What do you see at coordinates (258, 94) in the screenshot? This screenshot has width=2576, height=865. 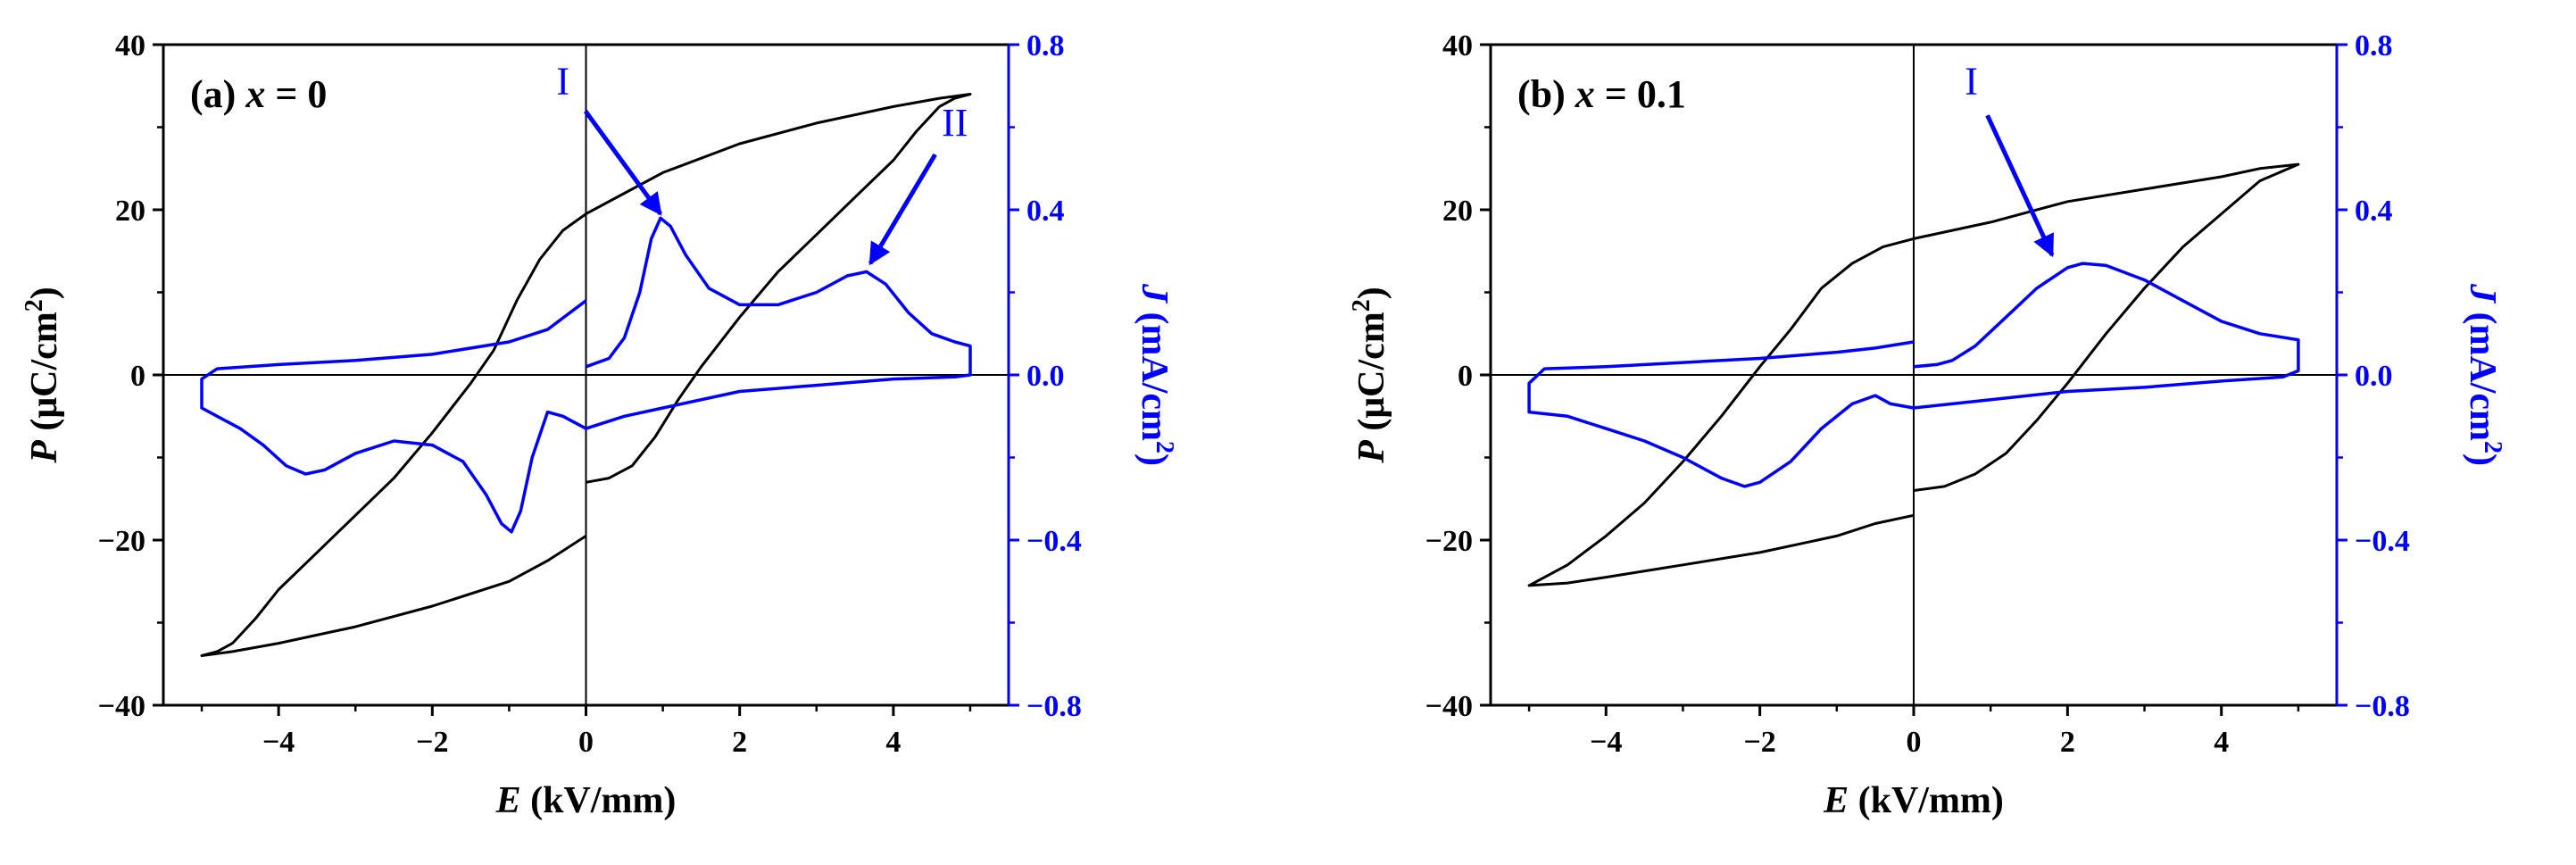 I see `panel-label: (a) x = 0` at bounding box center [258, 94].